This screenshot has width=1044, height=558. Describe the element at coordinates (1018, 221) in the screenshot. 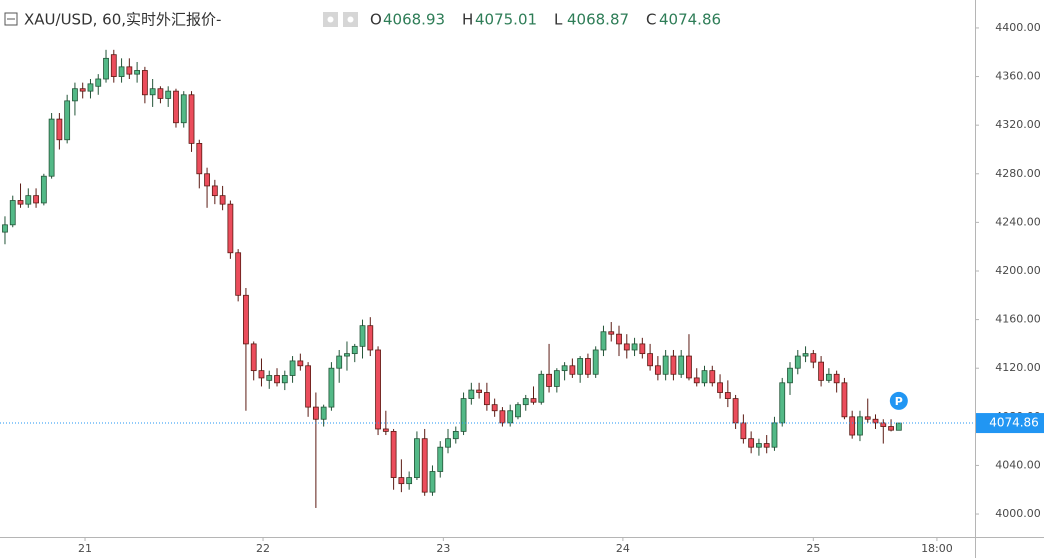

I see `y-tick-label: 4240.00` at that location.